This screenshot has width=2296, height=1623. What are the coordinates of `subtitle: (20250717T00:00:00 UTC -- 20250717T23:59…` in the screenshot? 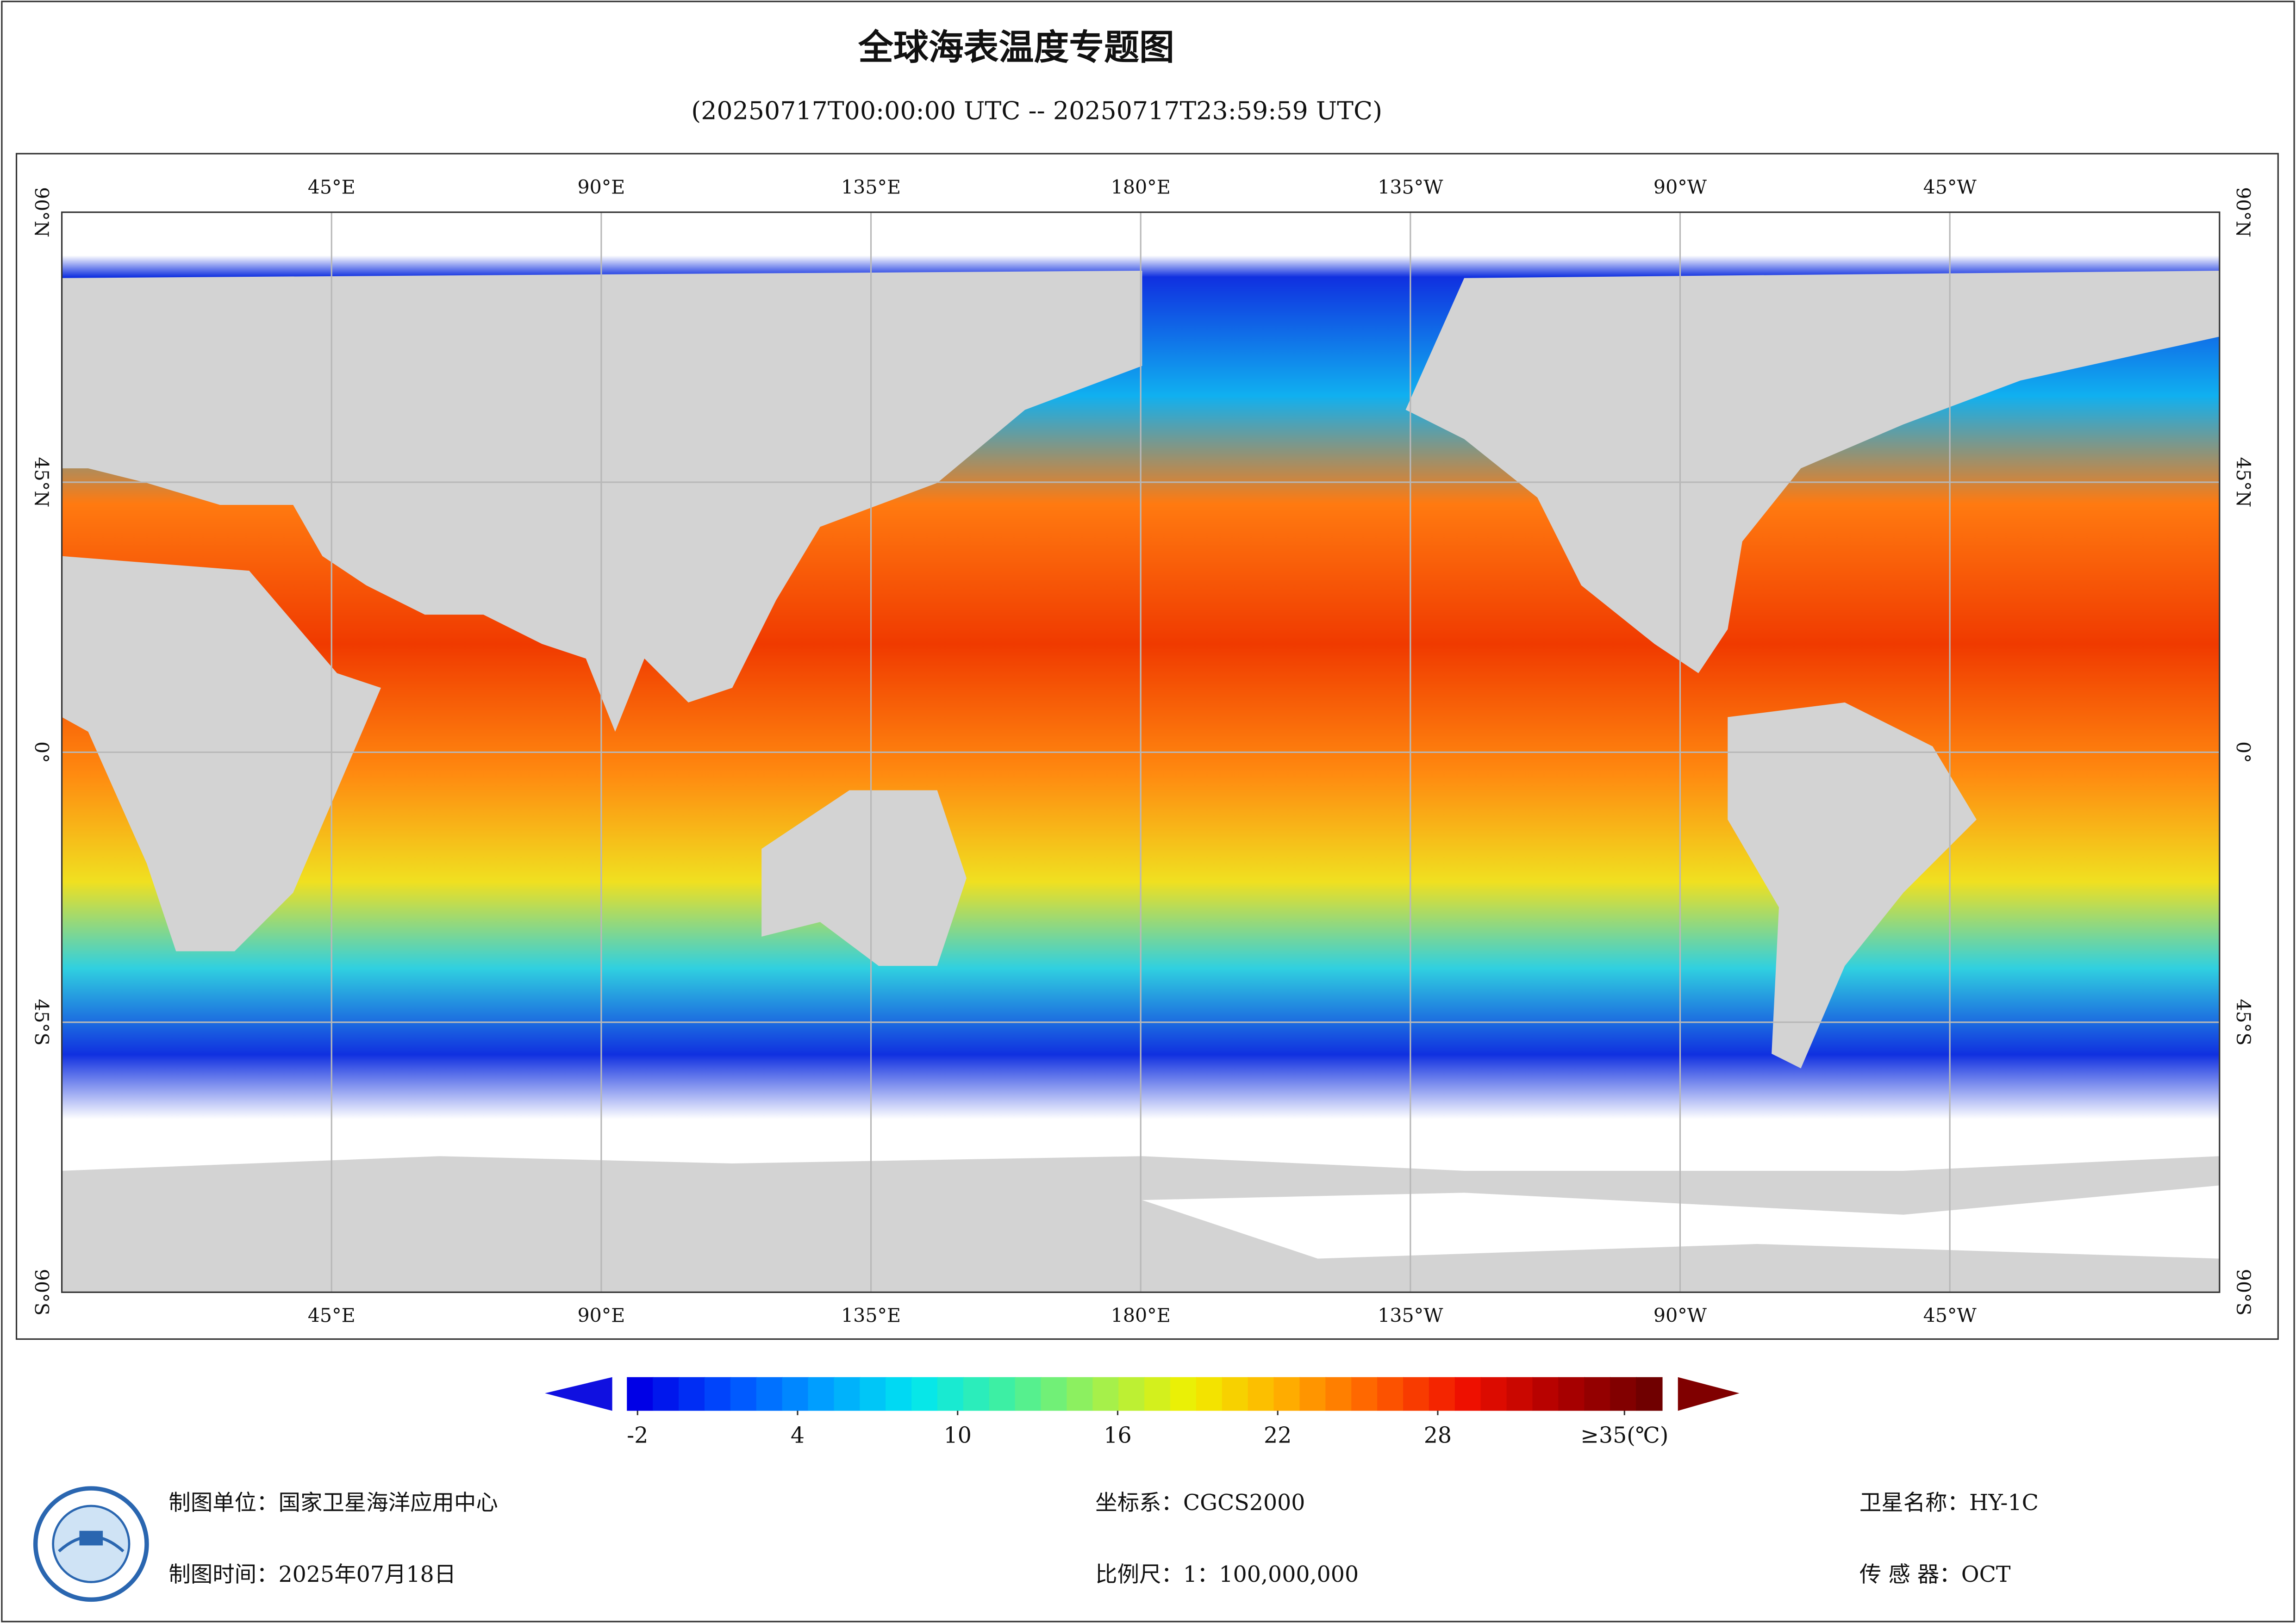 It's located at (1036, 110).